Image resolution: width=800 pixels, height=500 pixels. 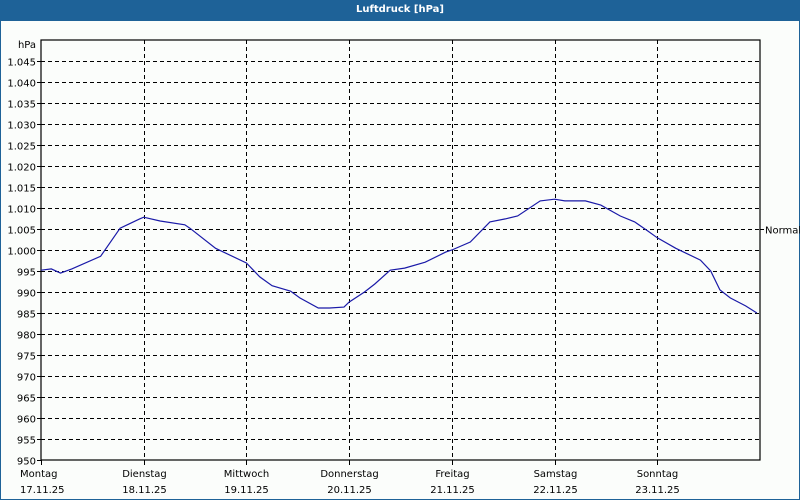 I want to click on y-tick-label: 990, so click(x=26, y=294).